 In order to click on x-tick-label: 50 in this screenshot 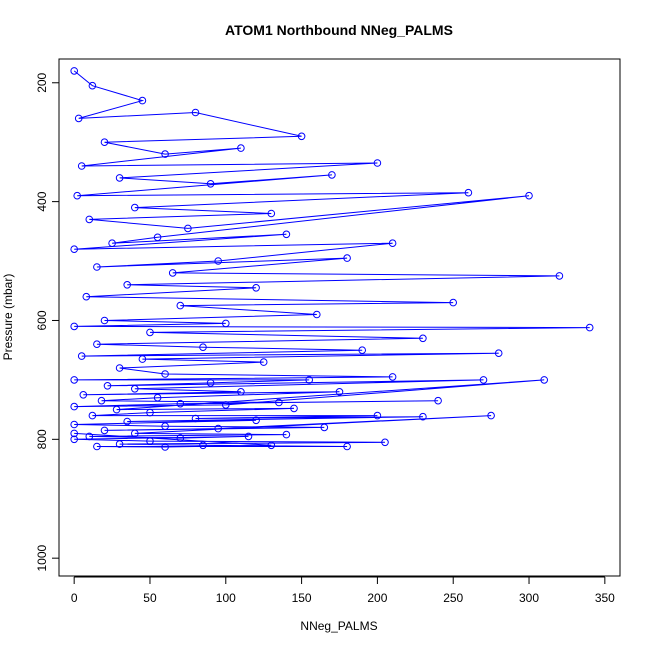, I will do `click(150, 598)`.